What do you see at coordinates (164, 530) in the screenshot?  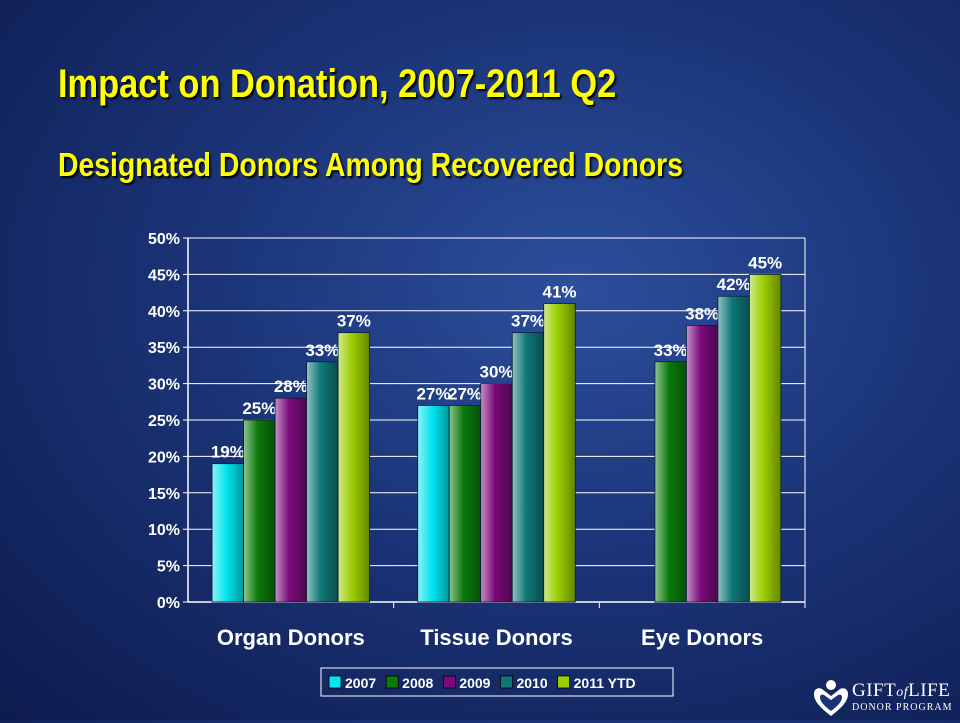 I see `y-tick-label: 10%` at bounding box center [164, 530].